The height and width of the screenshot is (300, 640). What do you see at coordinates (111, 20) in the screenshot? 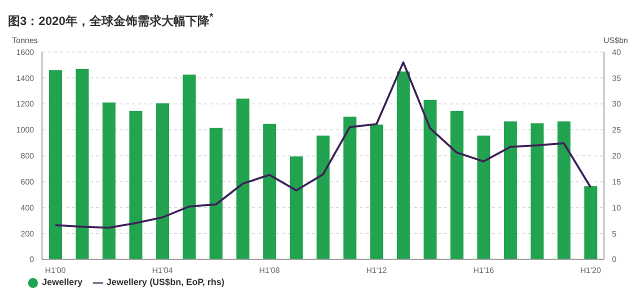
I see `chart-title: 图3：2020年，全球金饰需求大幅下降$^{*}$` at bounding box center [111, 20].